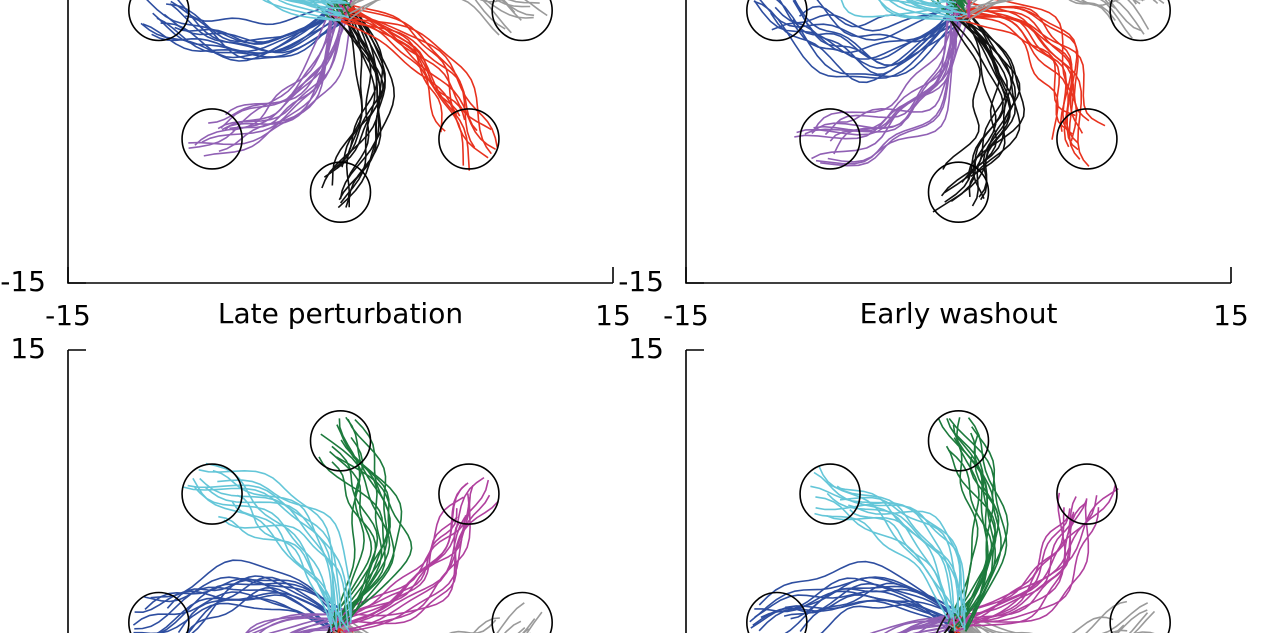 Image resolution: width=1266 pixels, height=633 pixels. Describe the element at coordinates (613, 315) in the screenshot. I see `x-tick-label: 15` at that location.